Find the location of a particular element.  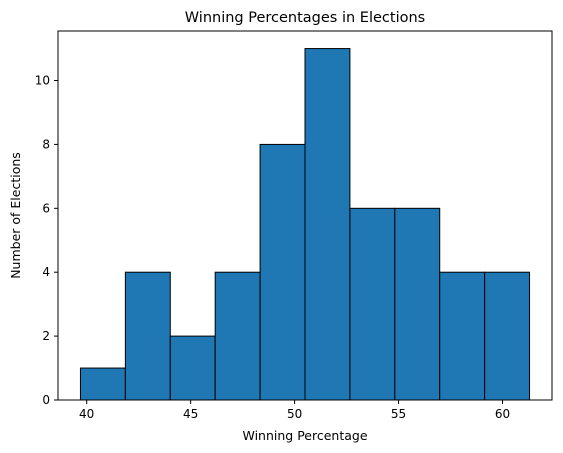

y-tick-label: 4 is located at coordinates (46, 272).